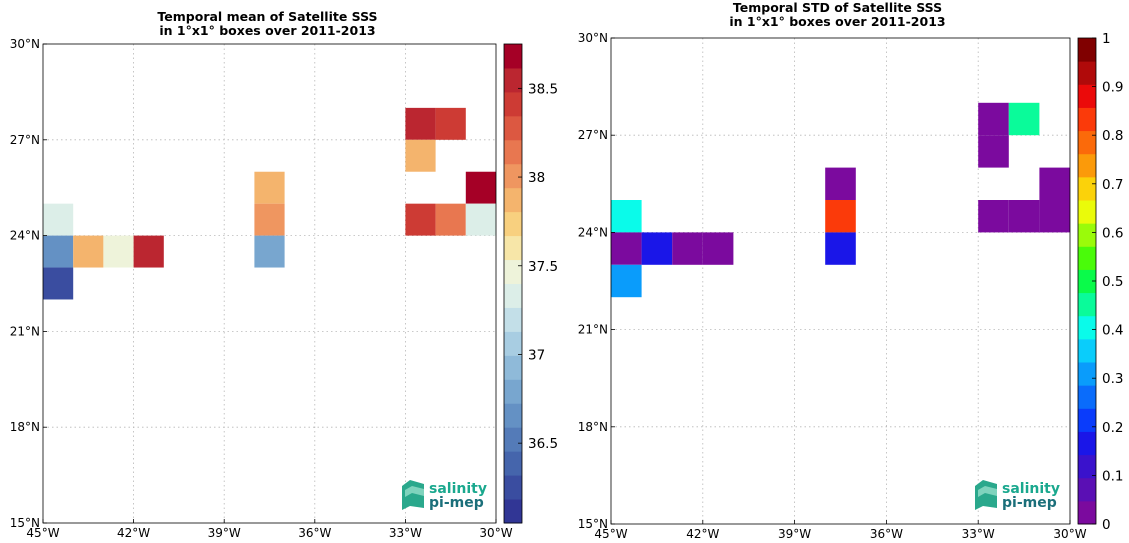 The height and width of the screenshot is (543, 1129). Describe the element at coordinates (794, 534) in the screenshot. I see `x-tick-label: 39°W` at that location.